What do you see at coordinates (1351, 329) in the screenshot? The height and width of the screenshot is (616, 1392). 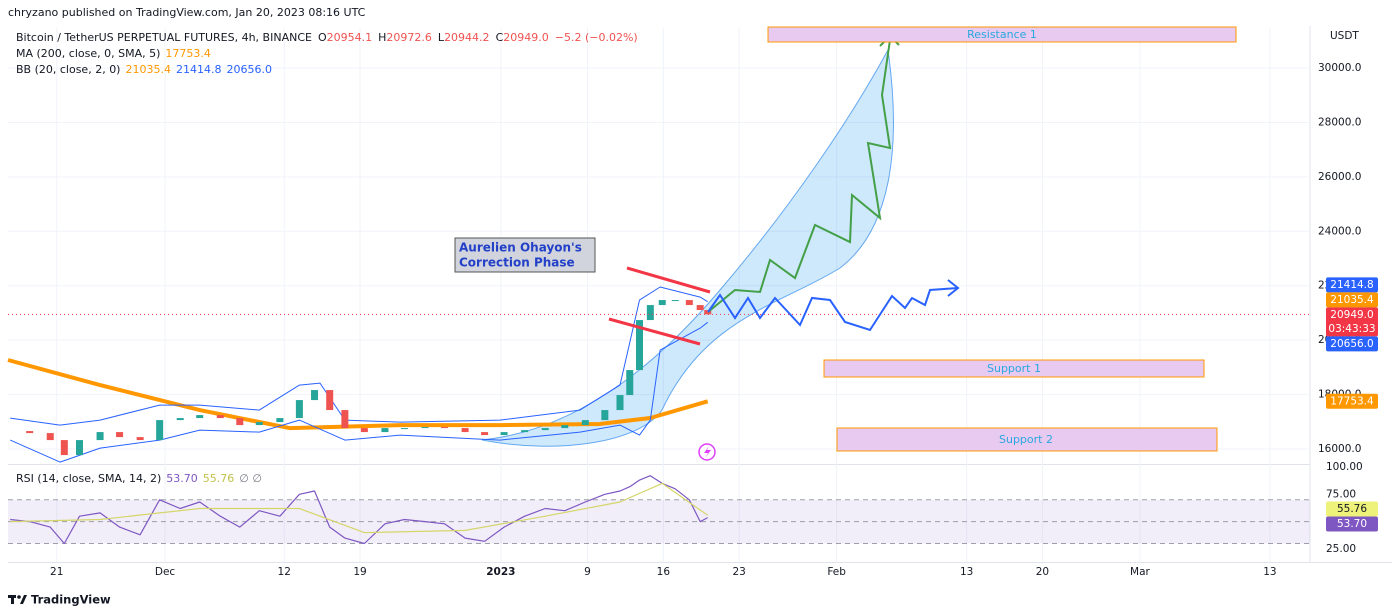 I see `countdown: 03:43:33` at bounding box center [1351, 329].